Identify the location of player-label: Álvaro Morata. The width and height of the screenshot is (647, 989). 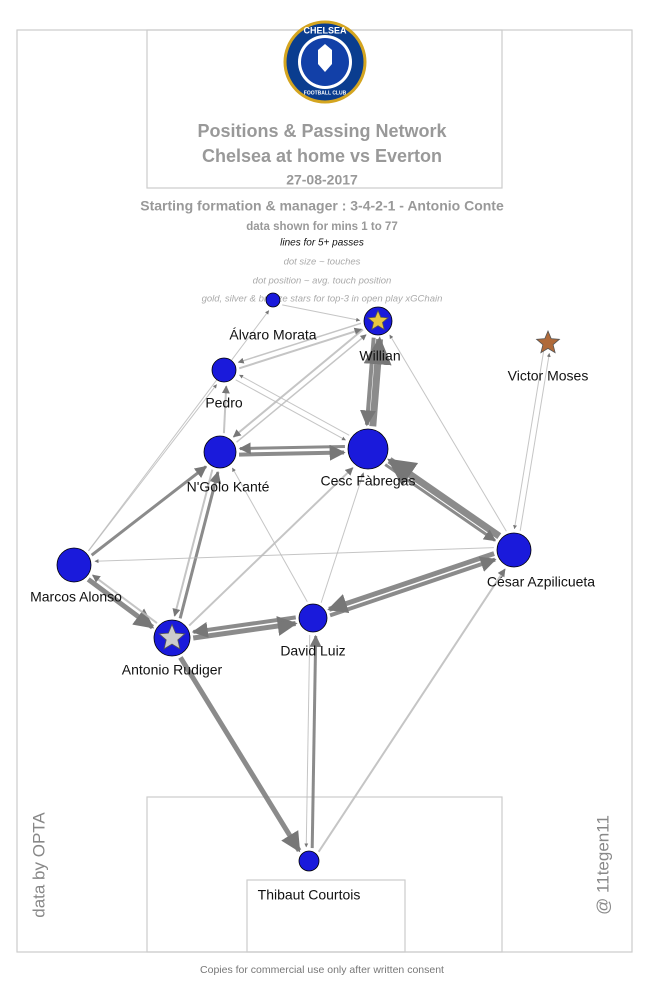
(272, 335).